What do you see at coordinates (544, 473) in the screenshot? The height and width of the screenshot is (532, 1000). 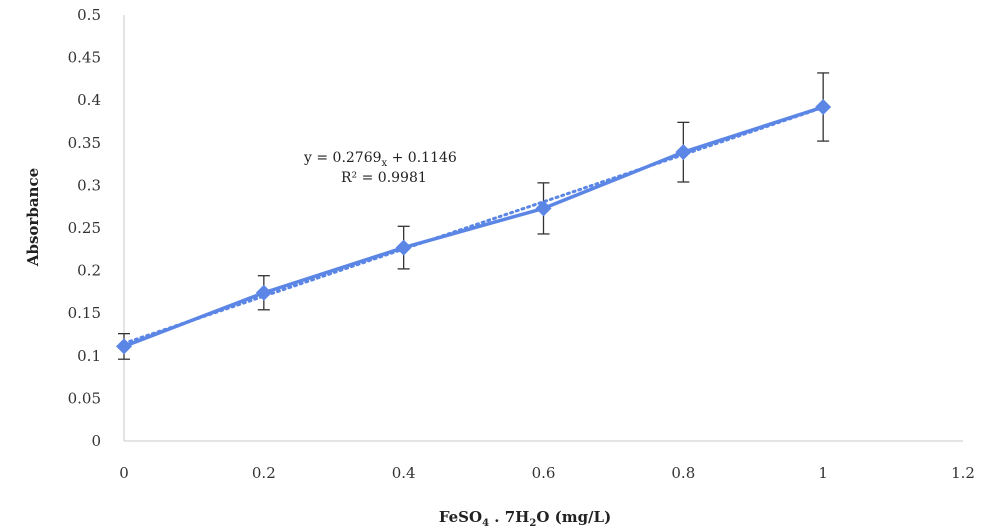 I see `x-tick-label: 0.6` at bounding box center [544, 473].